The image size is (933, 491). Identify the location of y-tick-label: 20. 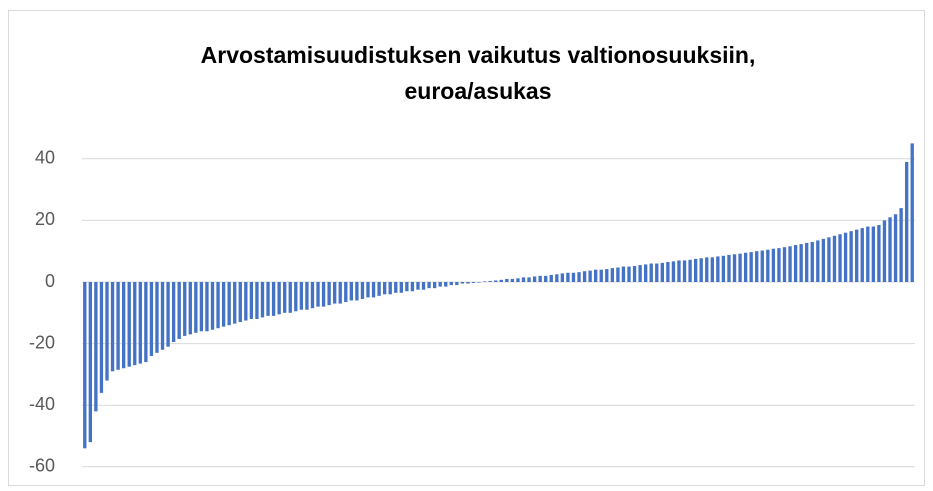
(45, 219).